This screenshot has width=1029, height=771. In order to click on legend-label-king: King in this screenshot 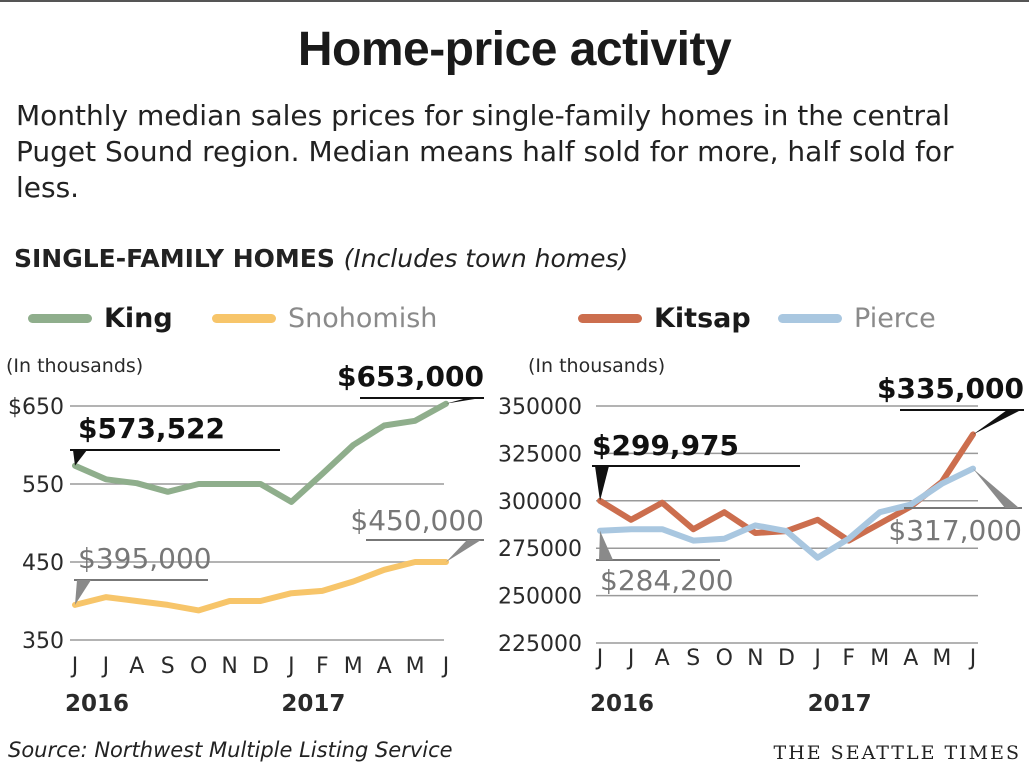, I will do `click(138, 318)`.